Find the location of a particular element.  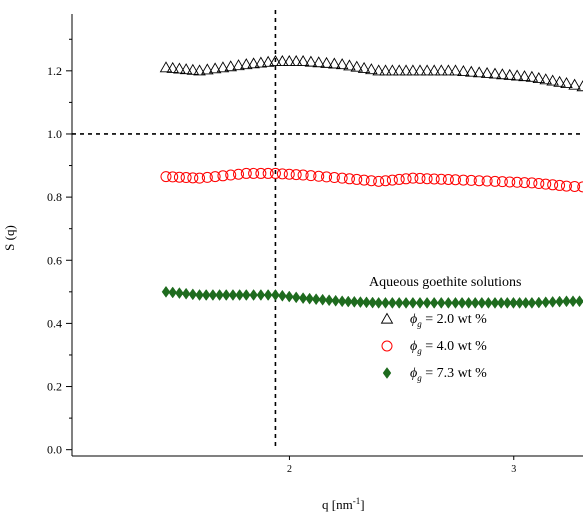

legend-label: ϕg = 4.0 wt % is located at coordinates (448, 347).